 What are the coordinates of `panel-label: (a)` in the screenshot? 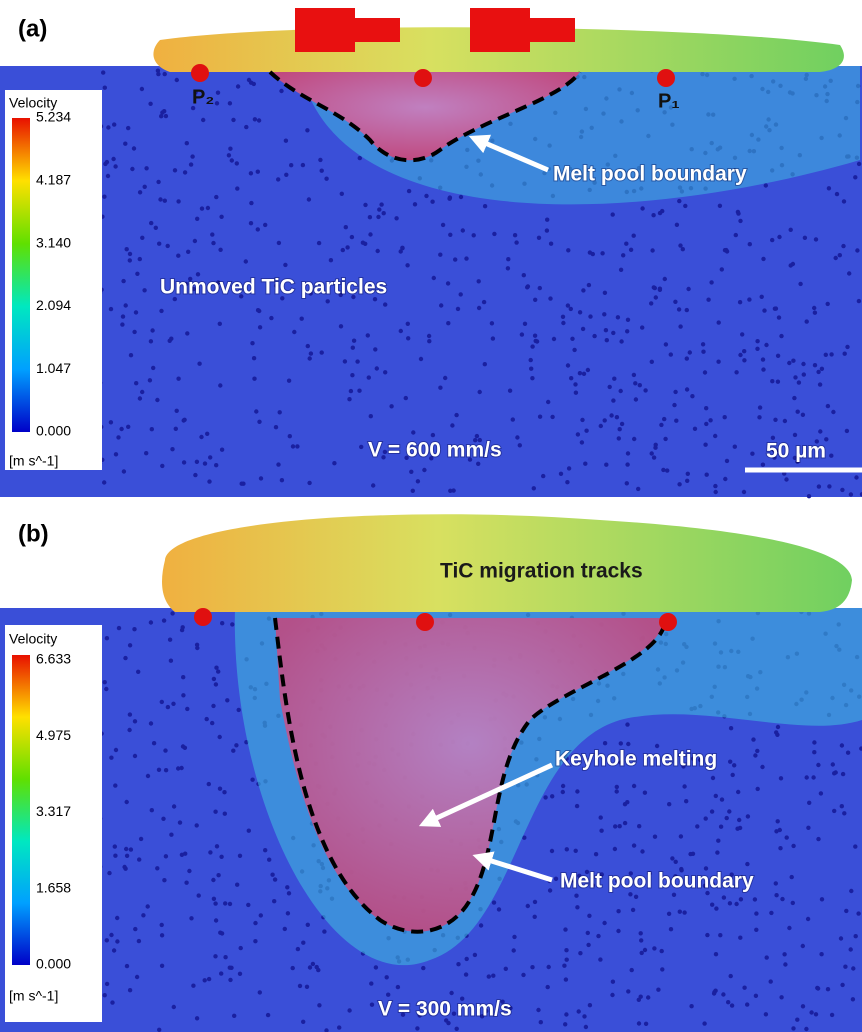 It's located at (32, 28).